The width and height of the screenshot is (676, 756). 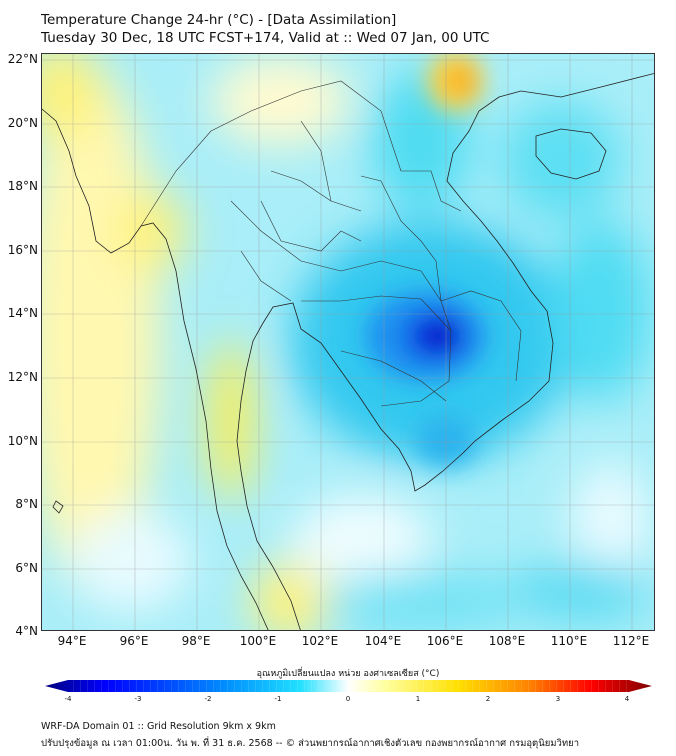 I want to click on lat-label: 16°N, so click(x=22, y=250).